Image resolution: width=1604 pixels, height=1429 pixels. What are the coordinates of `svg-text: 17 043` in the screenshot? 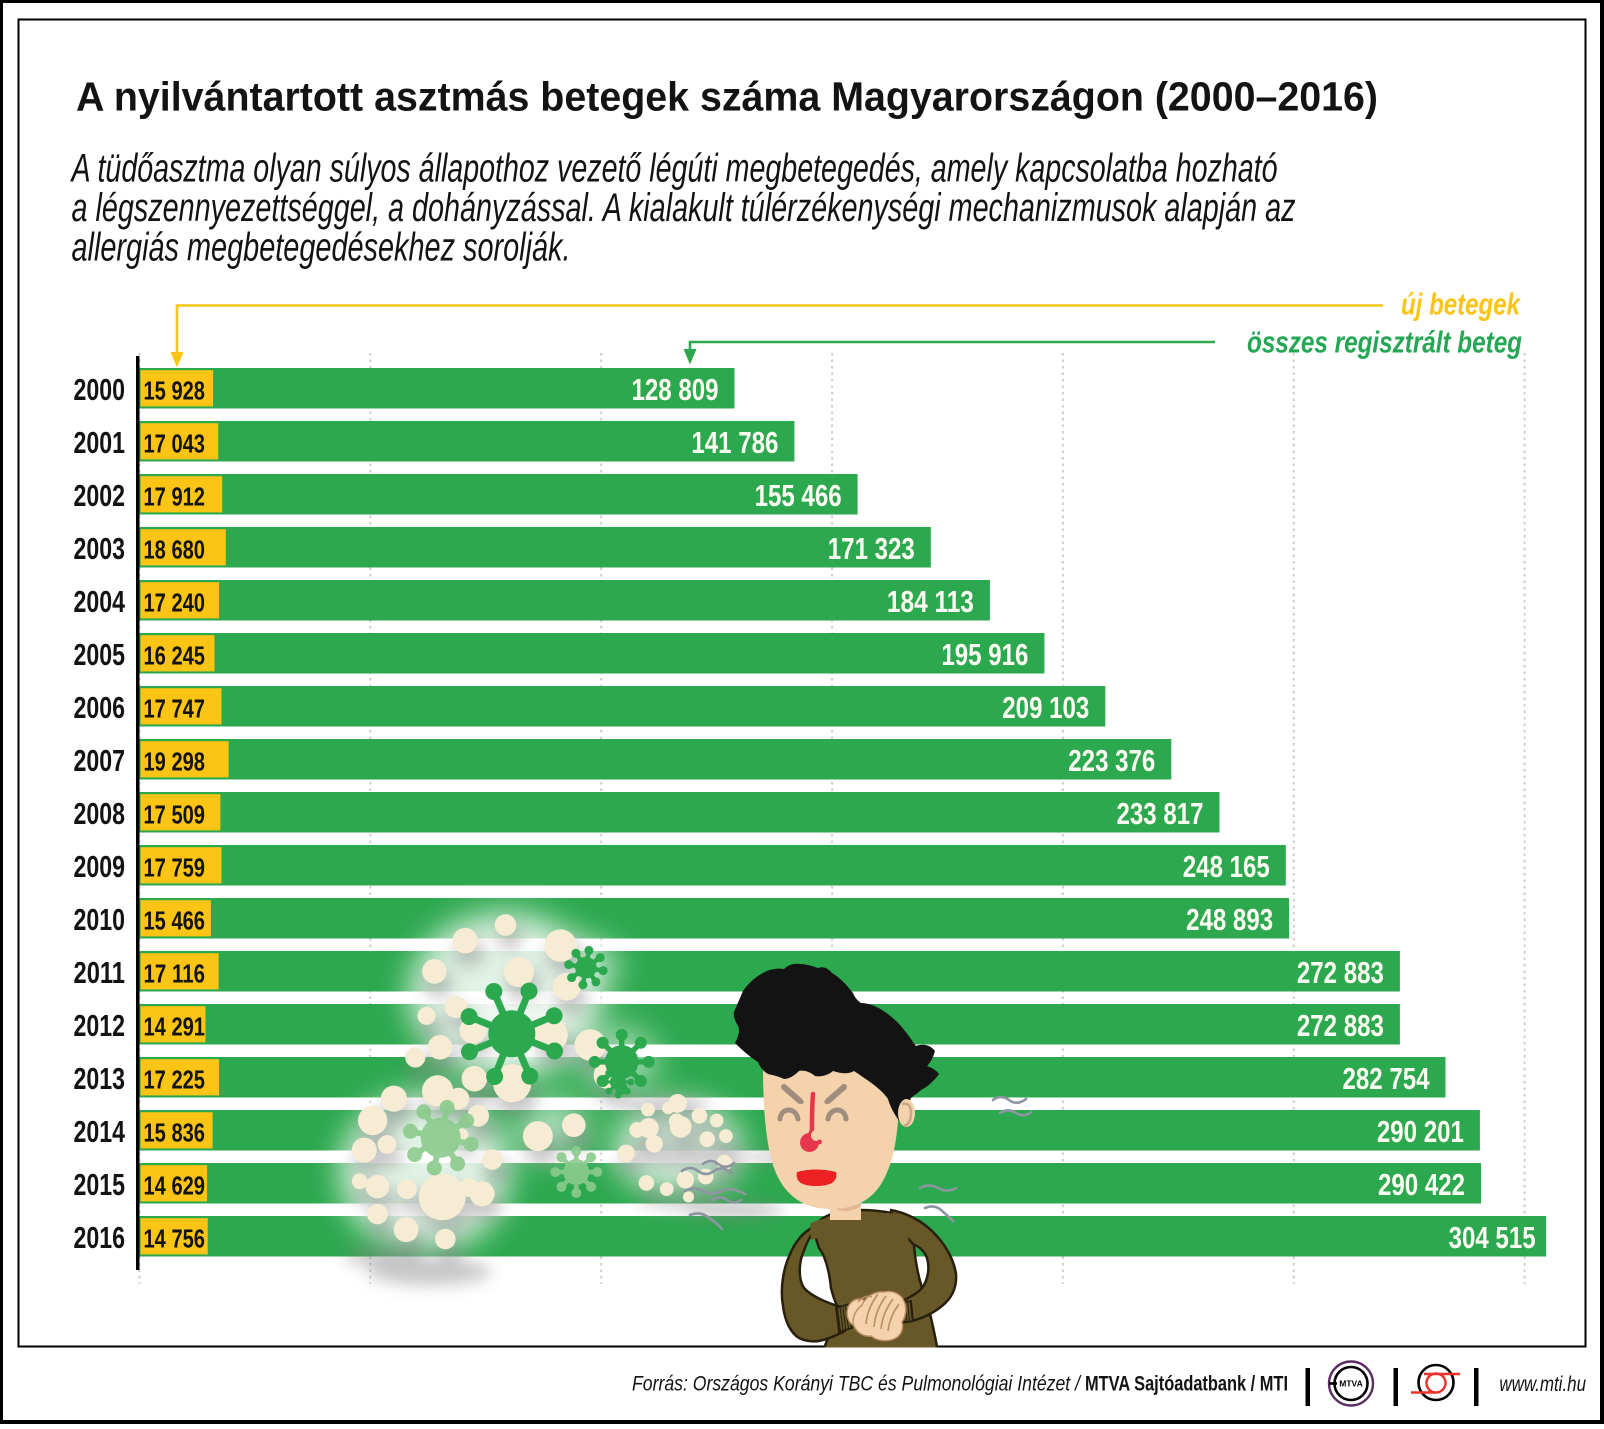 It's located at (175, 443).